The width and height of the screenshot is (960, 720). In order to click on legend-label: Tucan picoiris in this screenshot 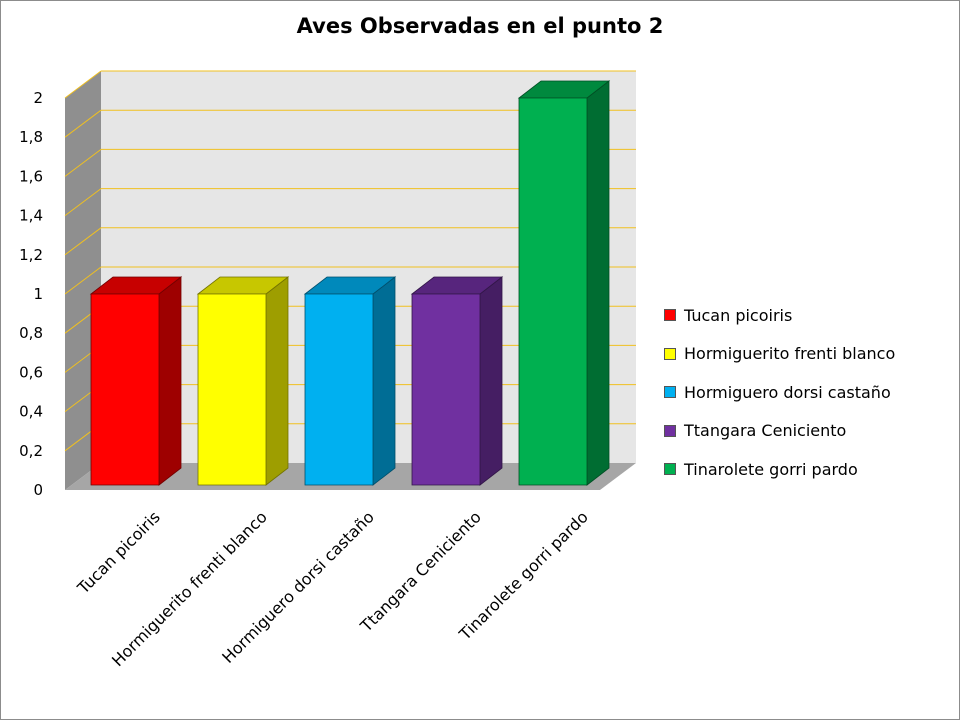, I will do `click(738, 315)`.